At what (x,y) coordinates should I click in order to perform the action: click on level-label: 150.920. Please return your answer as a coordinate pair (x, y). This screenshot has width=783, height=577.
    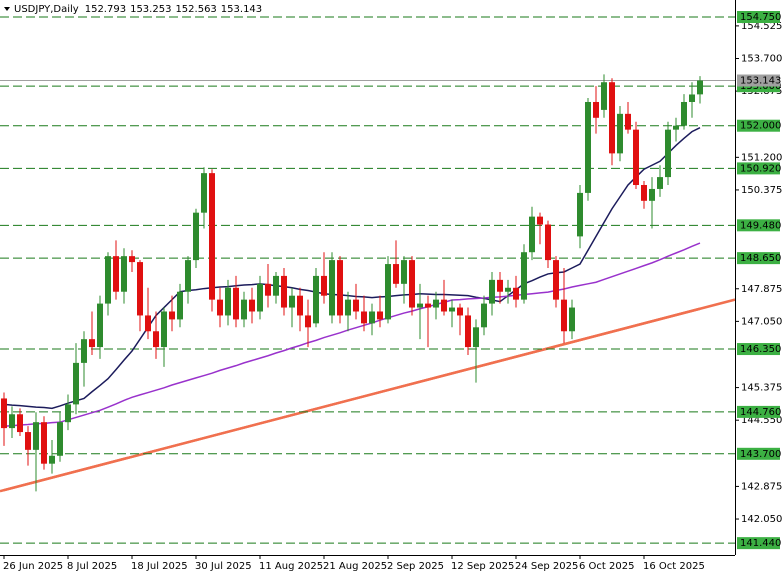
    Looking at the image, I should click on (760, 168).